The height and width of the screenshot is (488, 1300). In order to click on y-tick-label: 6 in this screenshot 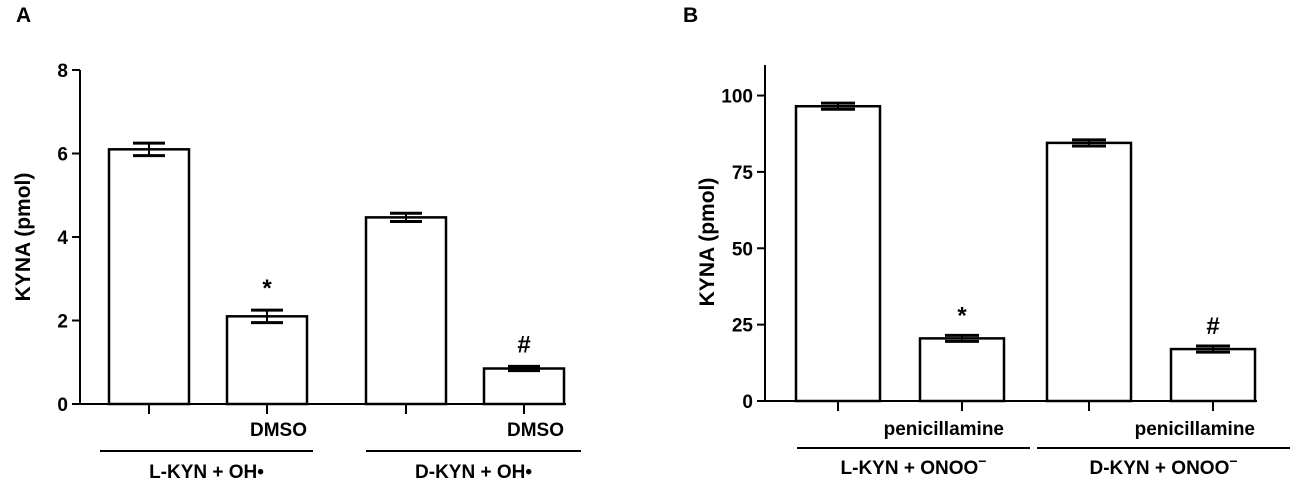, I will do `click(62, 155)`.